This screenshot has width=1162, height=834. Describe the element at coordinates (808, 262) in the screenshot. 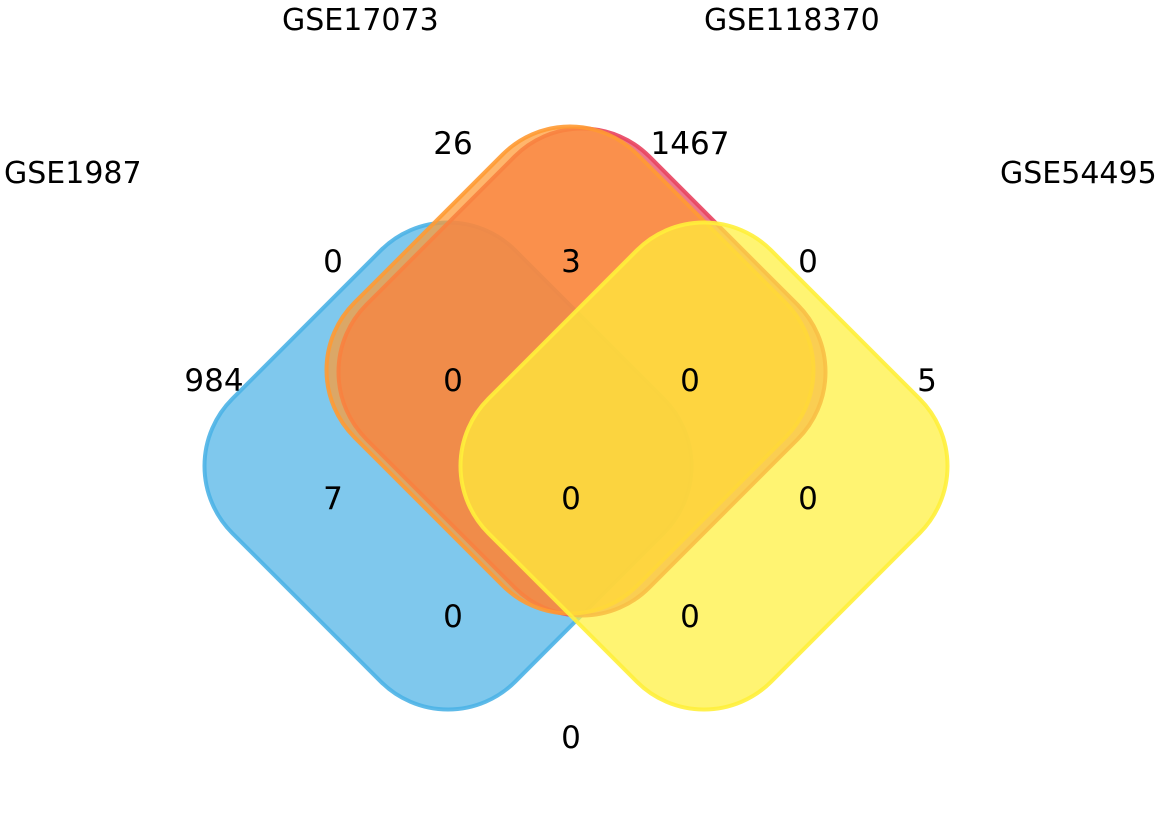

I see `count-gse118370-gse54495: 0` at that location.